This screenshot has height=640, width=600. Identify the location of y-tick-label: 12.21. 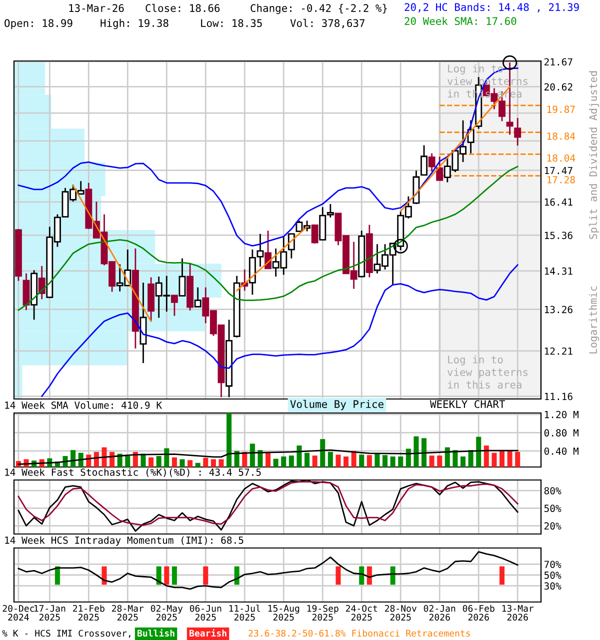
(558, 351).